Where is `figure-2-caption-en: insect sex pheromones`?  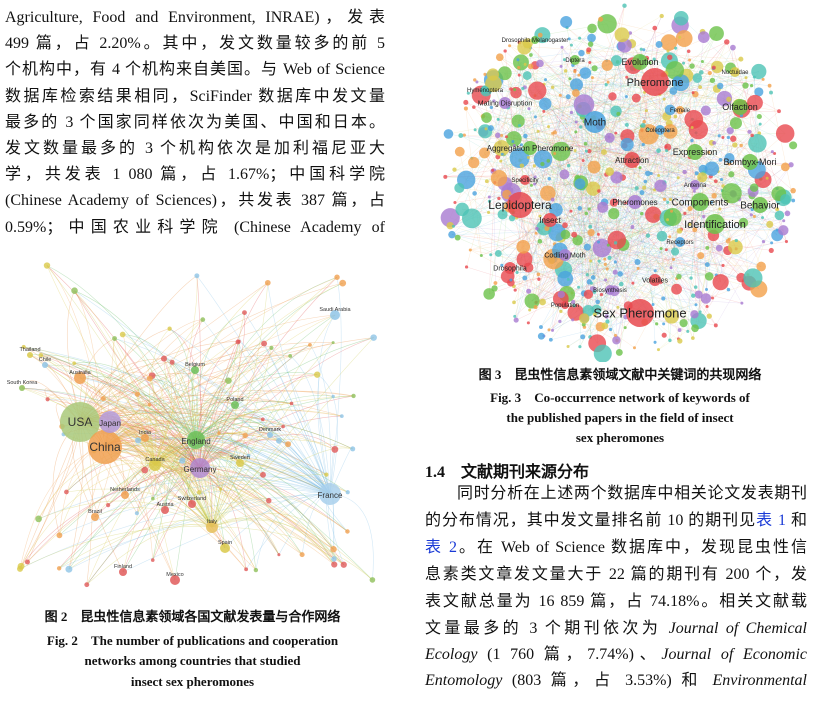
figure-2-caption-en: insect sex pheromones is located at coordinates (192, 681).